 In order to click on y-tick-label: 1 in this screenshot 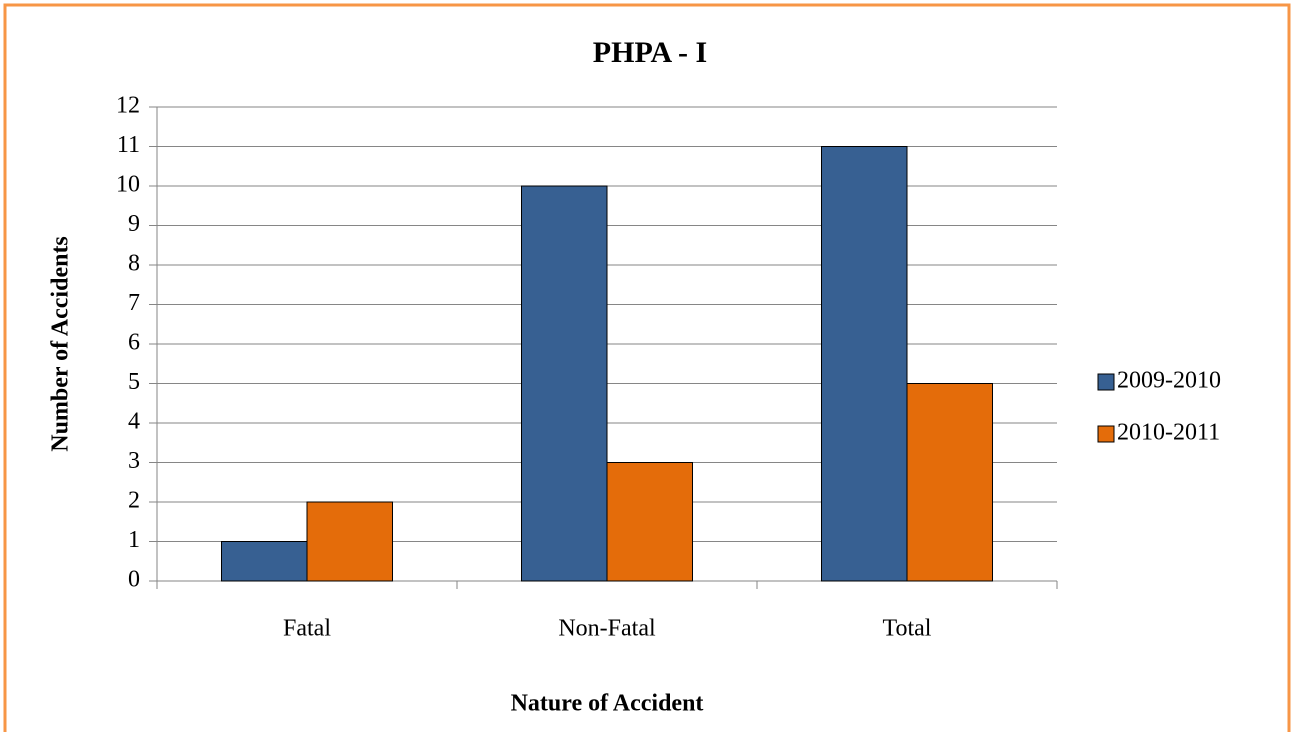, I will do `click(134, 540)`.